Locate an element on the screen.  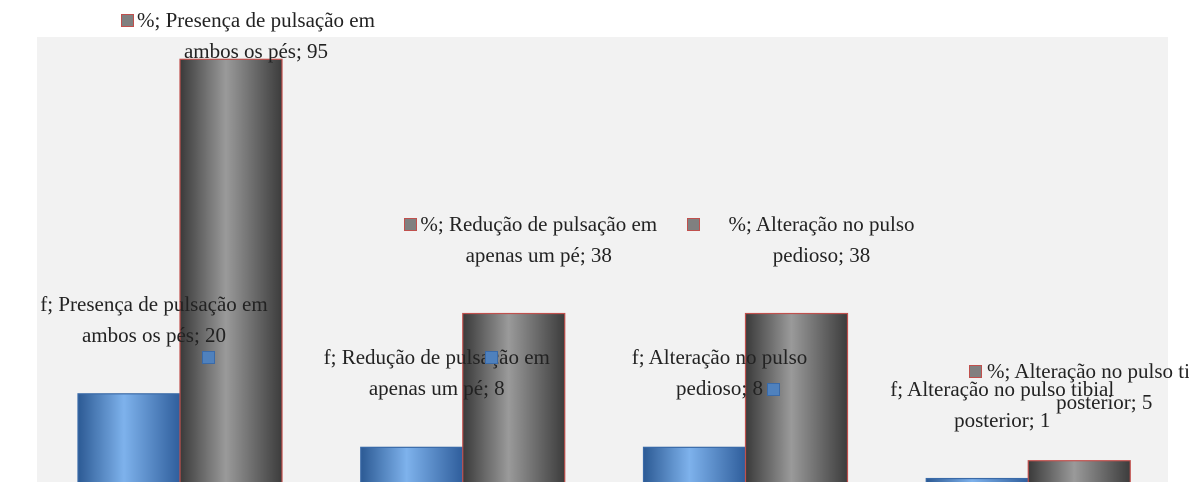
data-label-text: %; Alteração no pulso pedioso; 38 is located at coordinates (821, 239).